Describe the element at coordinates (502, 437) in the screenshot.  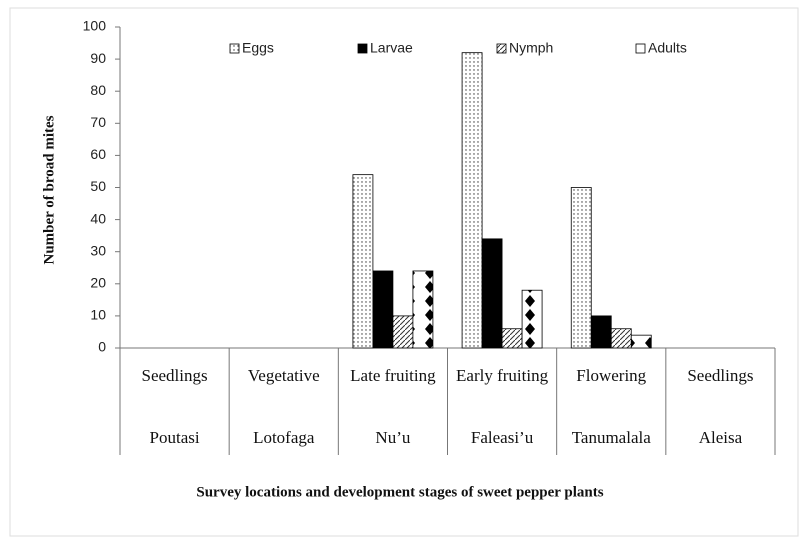
I see `location-label: Faleasi’u` at that location.